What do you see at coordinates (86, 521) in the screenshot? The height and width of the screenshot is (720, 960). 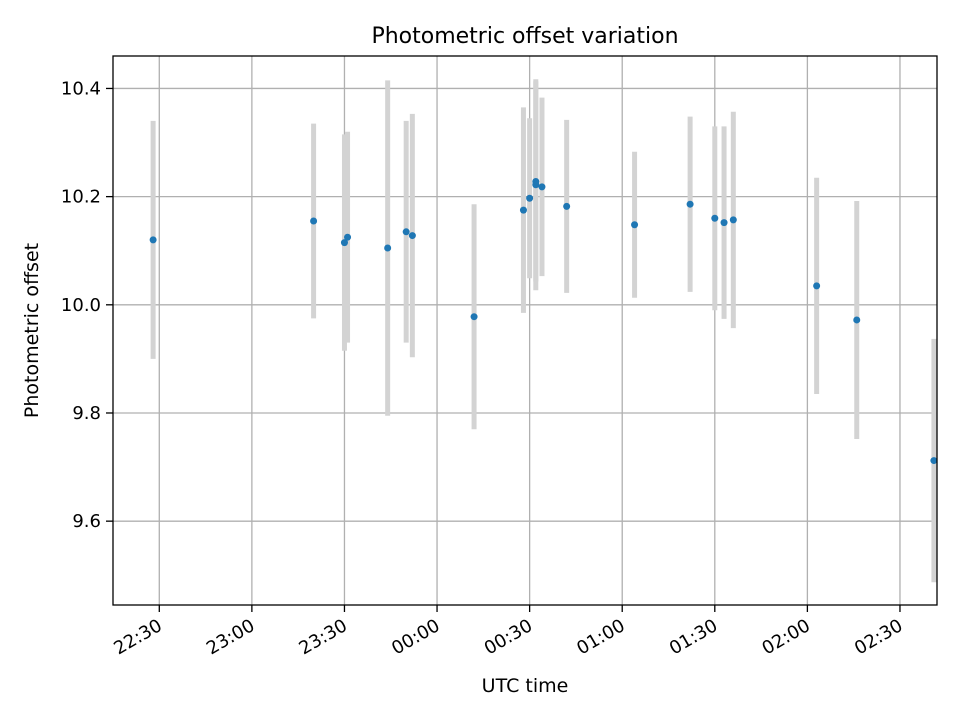 I see `y-tick-label: 9.6` at bounding box center [86, 521].